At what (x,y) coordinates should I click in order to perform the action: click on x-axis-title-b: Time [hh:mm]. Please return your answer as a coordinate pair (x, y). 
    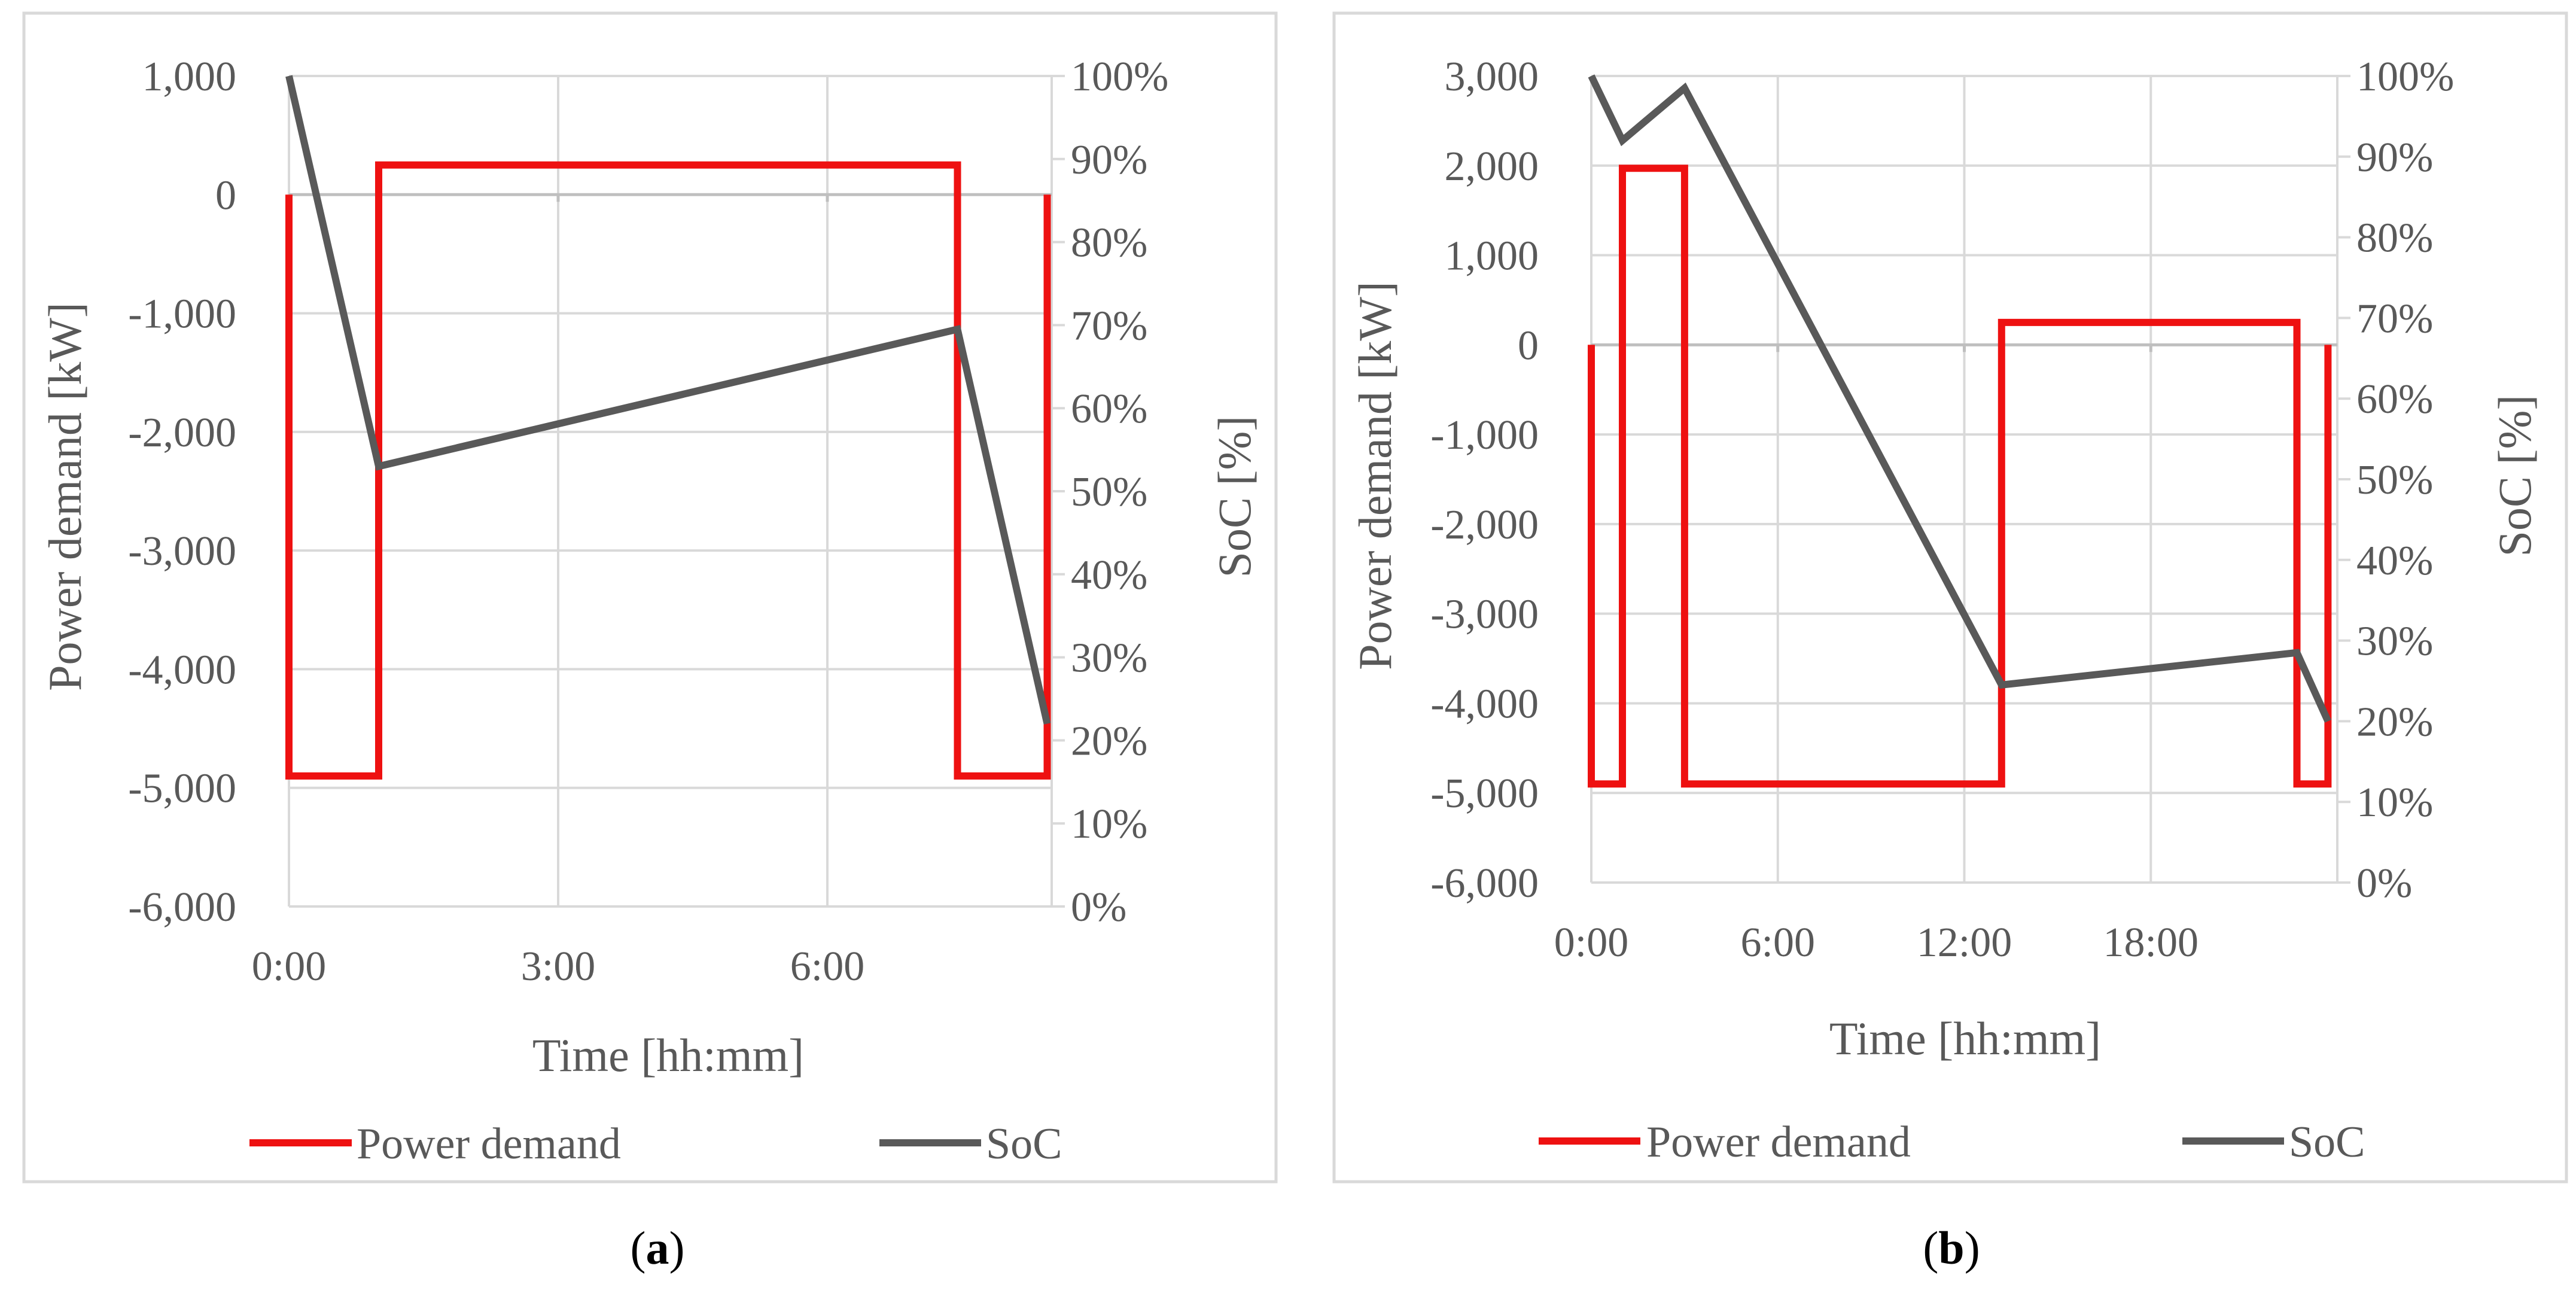
    Looking at the image, I should click on (1965, 1038).